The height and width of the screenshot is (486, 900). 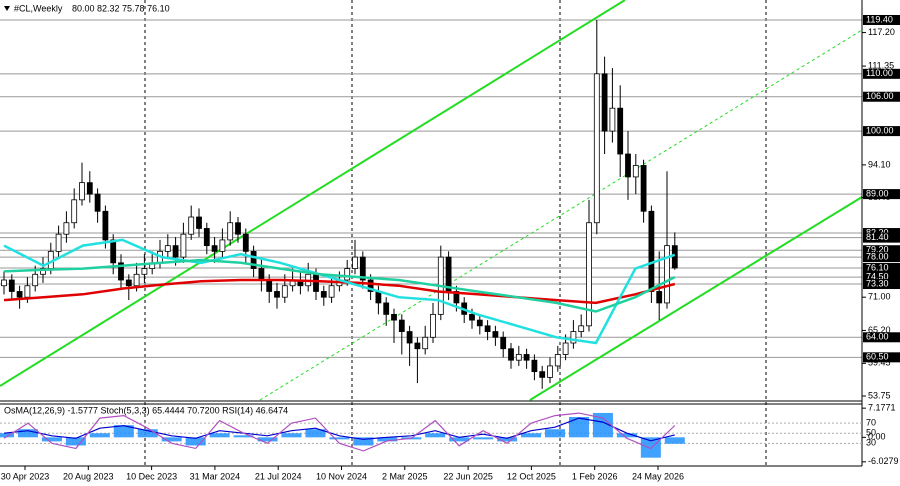 What do you see at coordinates (877, 337) in the screenshot?
I see `level-label: 64.00` at bounding box center [877, 337].